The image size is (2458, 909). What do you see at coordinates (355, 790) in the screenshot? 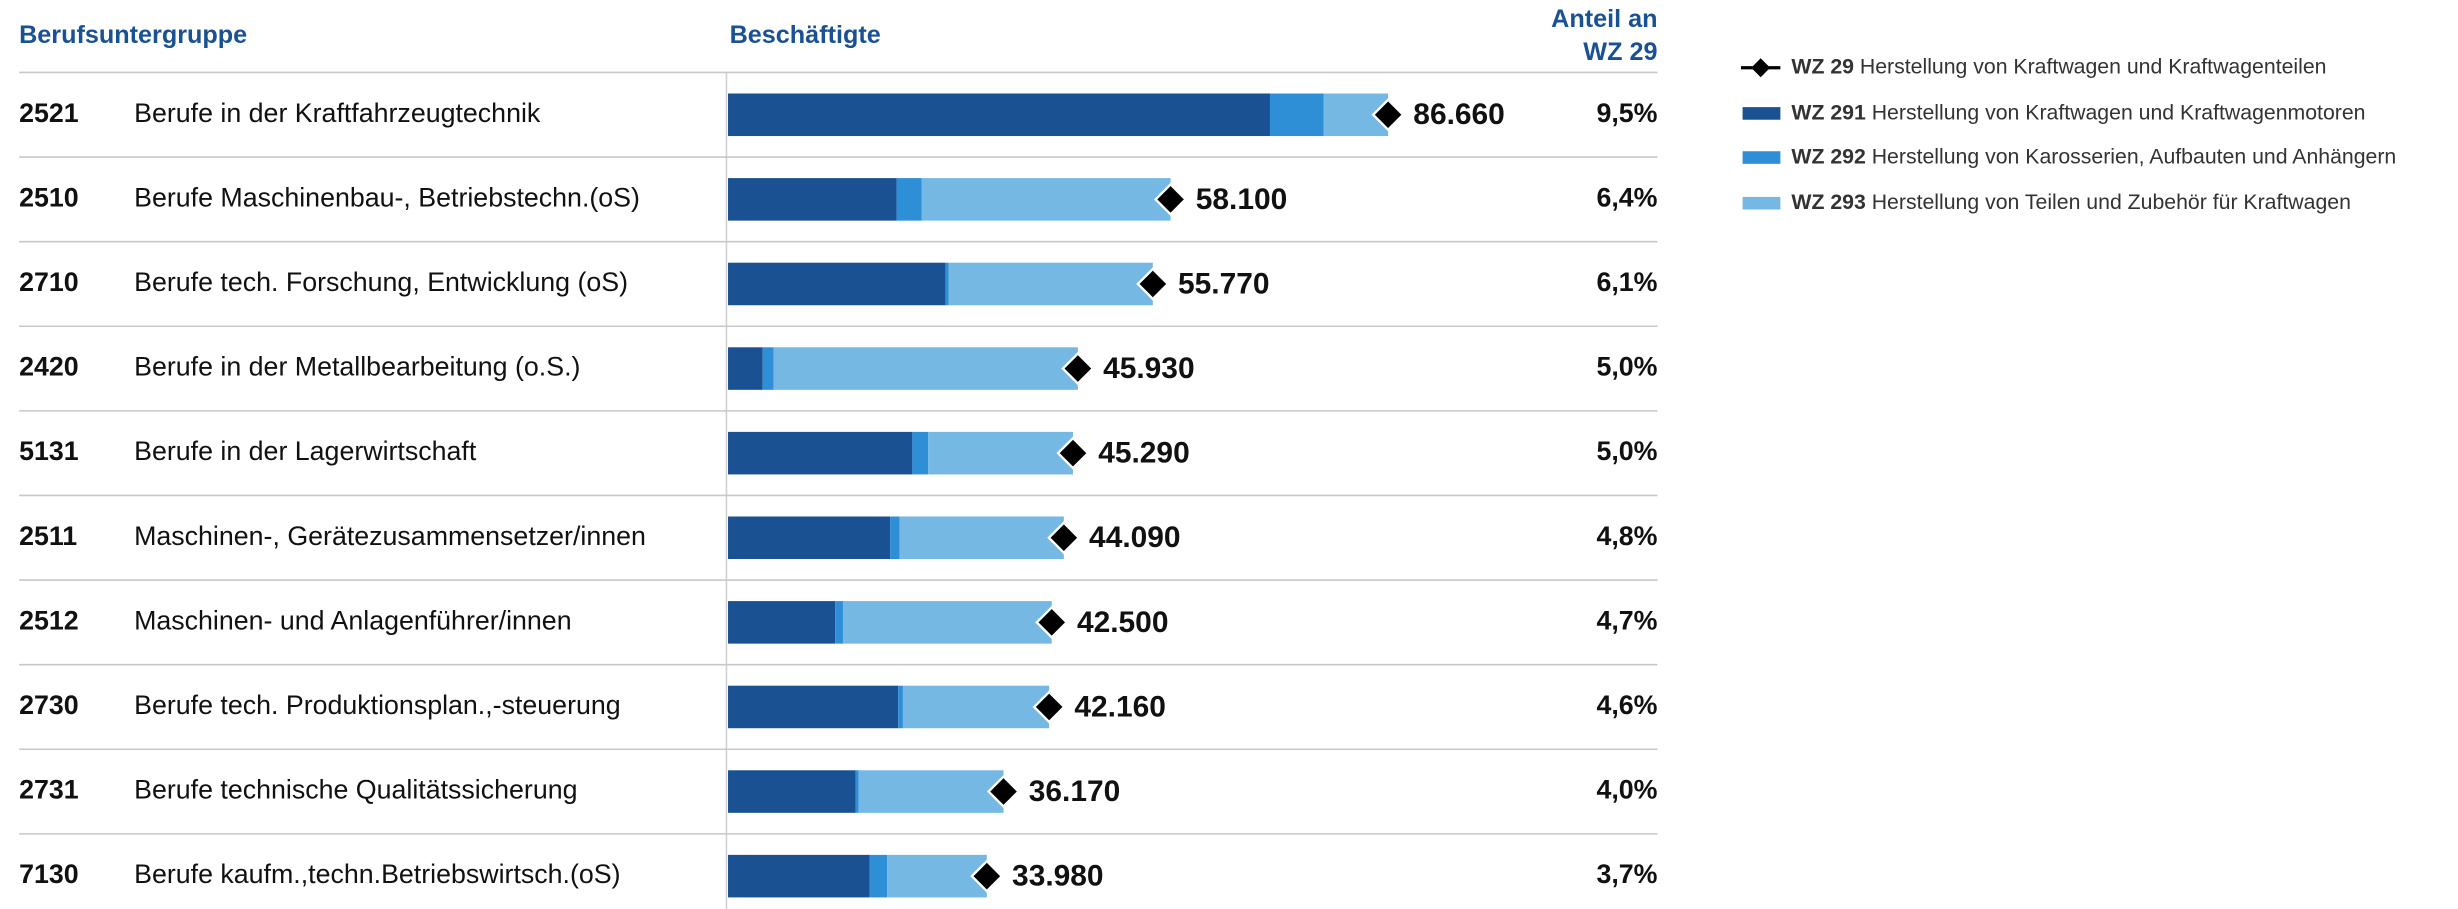
I see `row-label: Berufe technische Qualitätssicherung` at bounding box center [355, 790].